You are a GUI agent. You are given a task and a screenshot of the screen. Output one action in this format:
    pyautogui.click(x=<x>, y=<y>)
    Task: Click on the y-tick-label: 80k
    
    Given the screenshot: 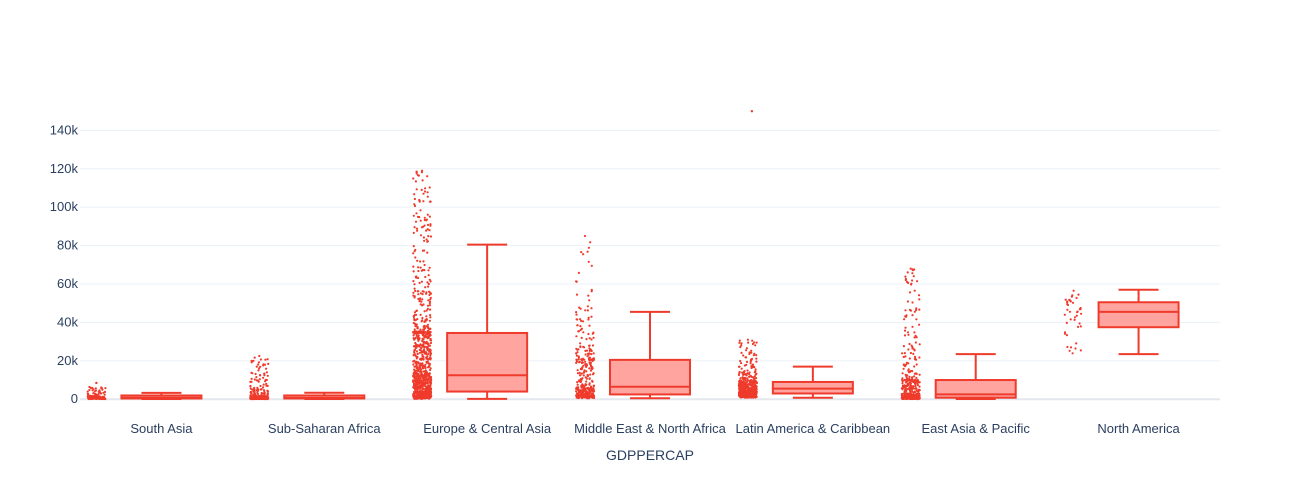 What is the action you would take?
    pyautogui.click(x=67, y=245)
    